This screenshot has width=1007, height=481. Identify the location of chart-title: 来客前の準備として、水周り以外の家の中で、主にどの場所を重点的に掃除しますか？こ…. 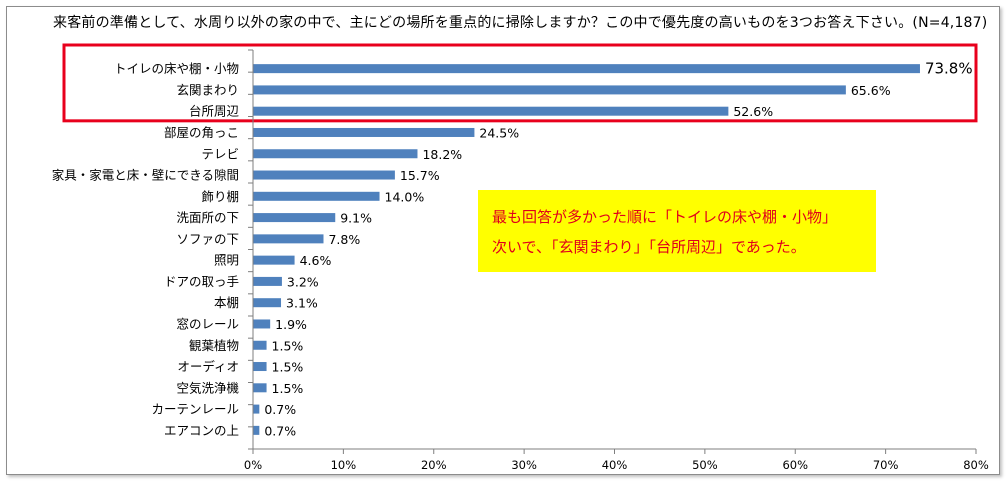
(520, 23).